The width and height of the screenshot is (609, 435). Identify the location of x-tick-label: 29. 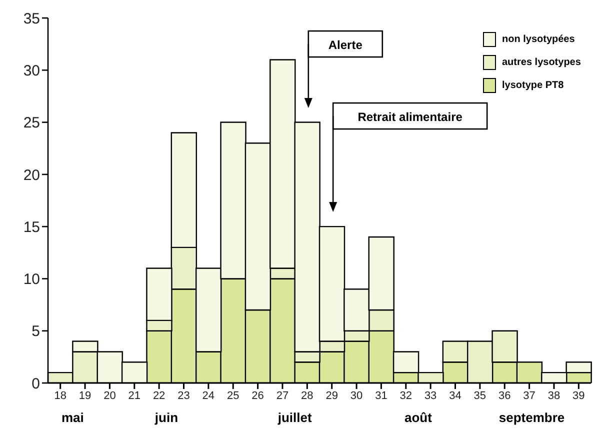
(332, 396).